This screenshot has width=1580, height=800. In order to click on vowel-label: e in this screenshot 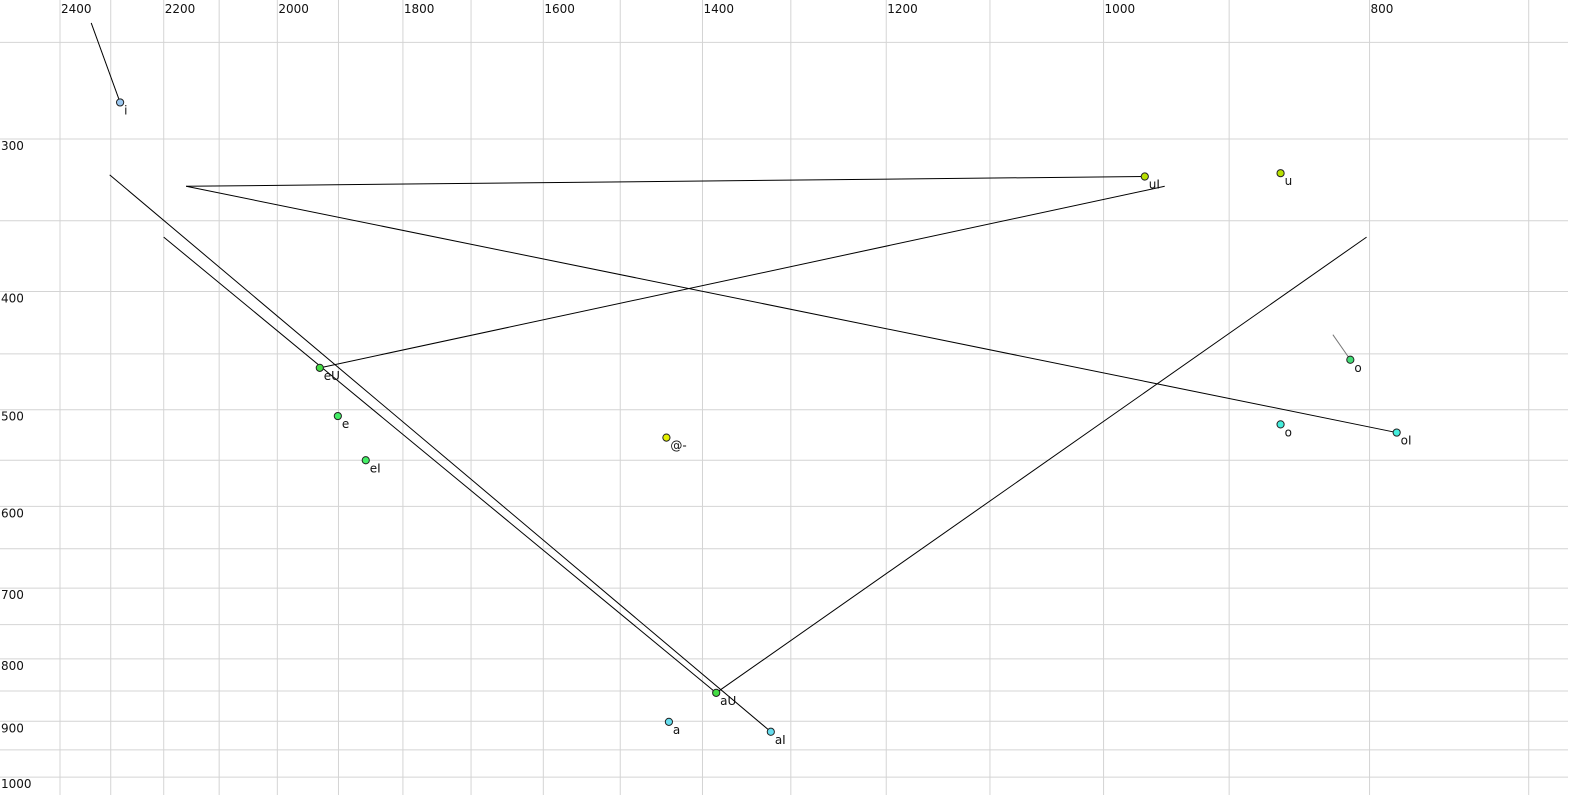, I will do `click(345, 424)`.